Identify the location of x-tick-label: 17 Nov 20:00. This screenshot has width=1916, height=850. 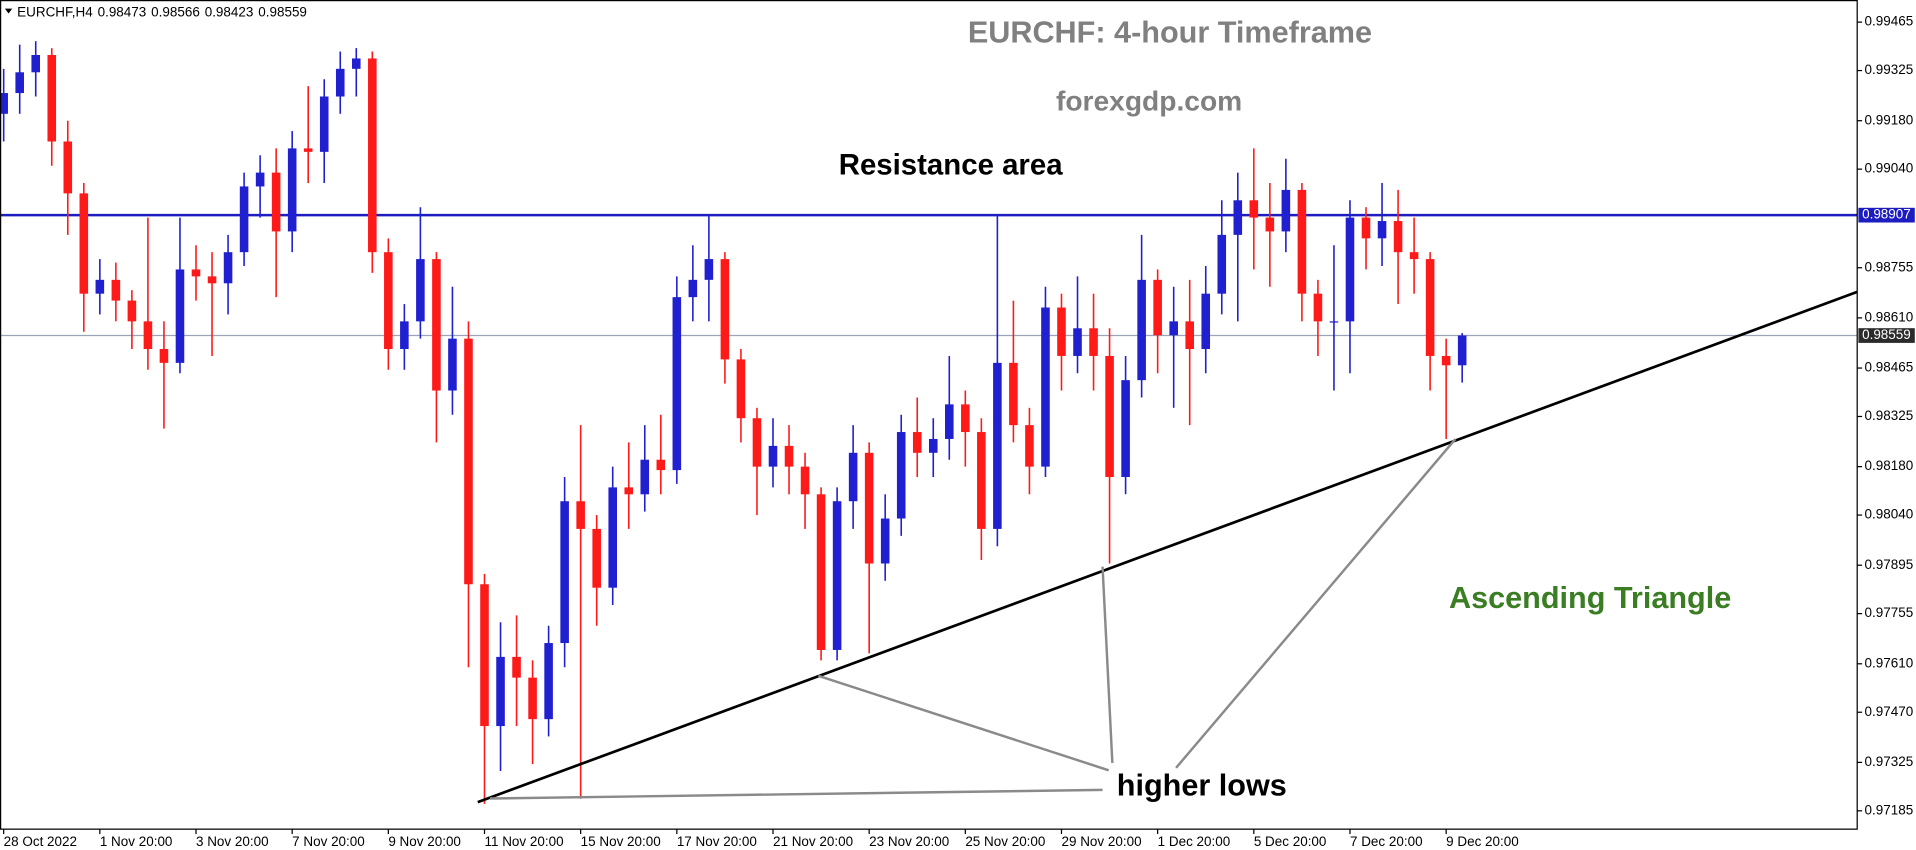
(717, 841).